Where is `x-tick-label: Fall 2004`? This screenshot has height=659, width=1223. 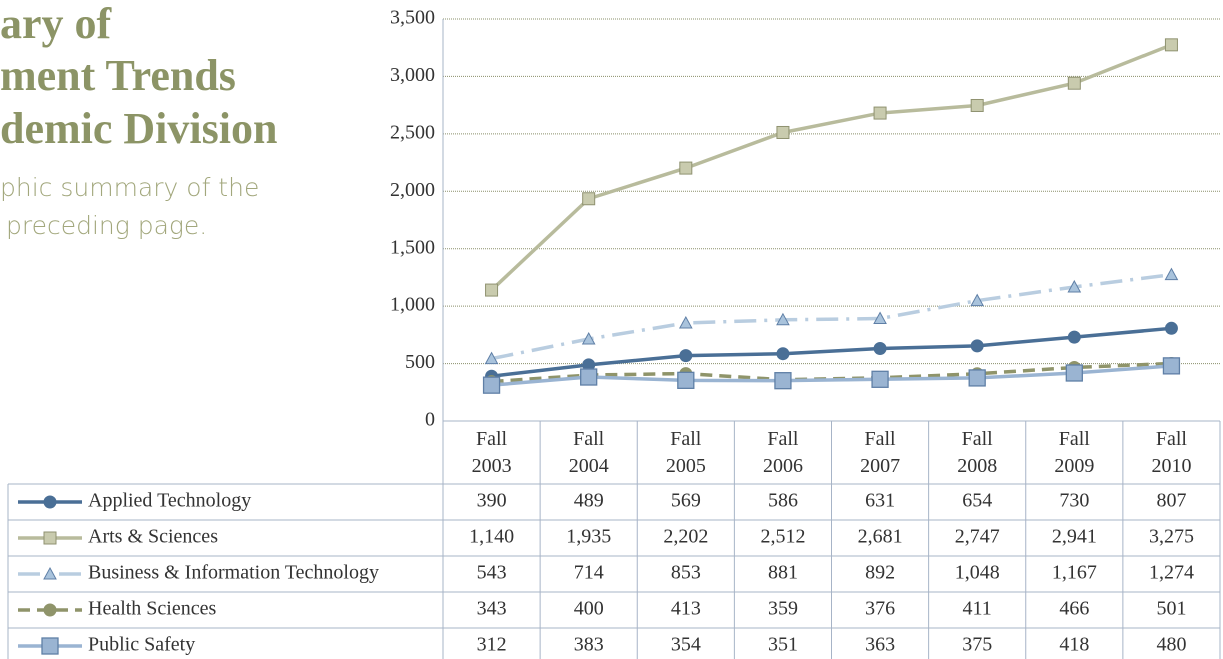 x-tick-label: Fall 2004 is located at coordinates (588, 452).